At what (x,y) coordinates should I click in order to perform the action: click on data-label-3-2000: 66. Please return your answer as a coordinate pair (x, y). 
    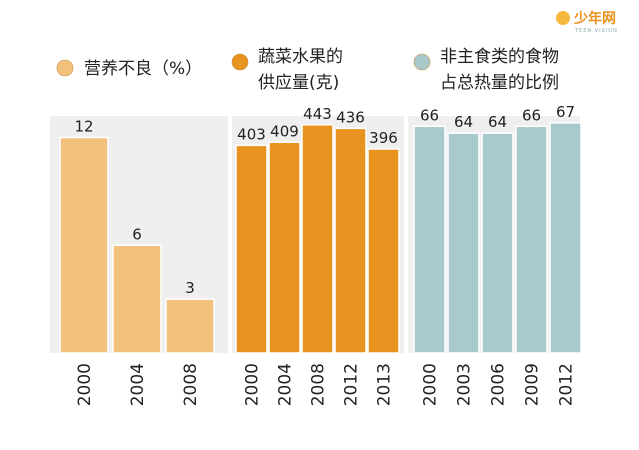
    Looking at the image, I should click on (429, 115).